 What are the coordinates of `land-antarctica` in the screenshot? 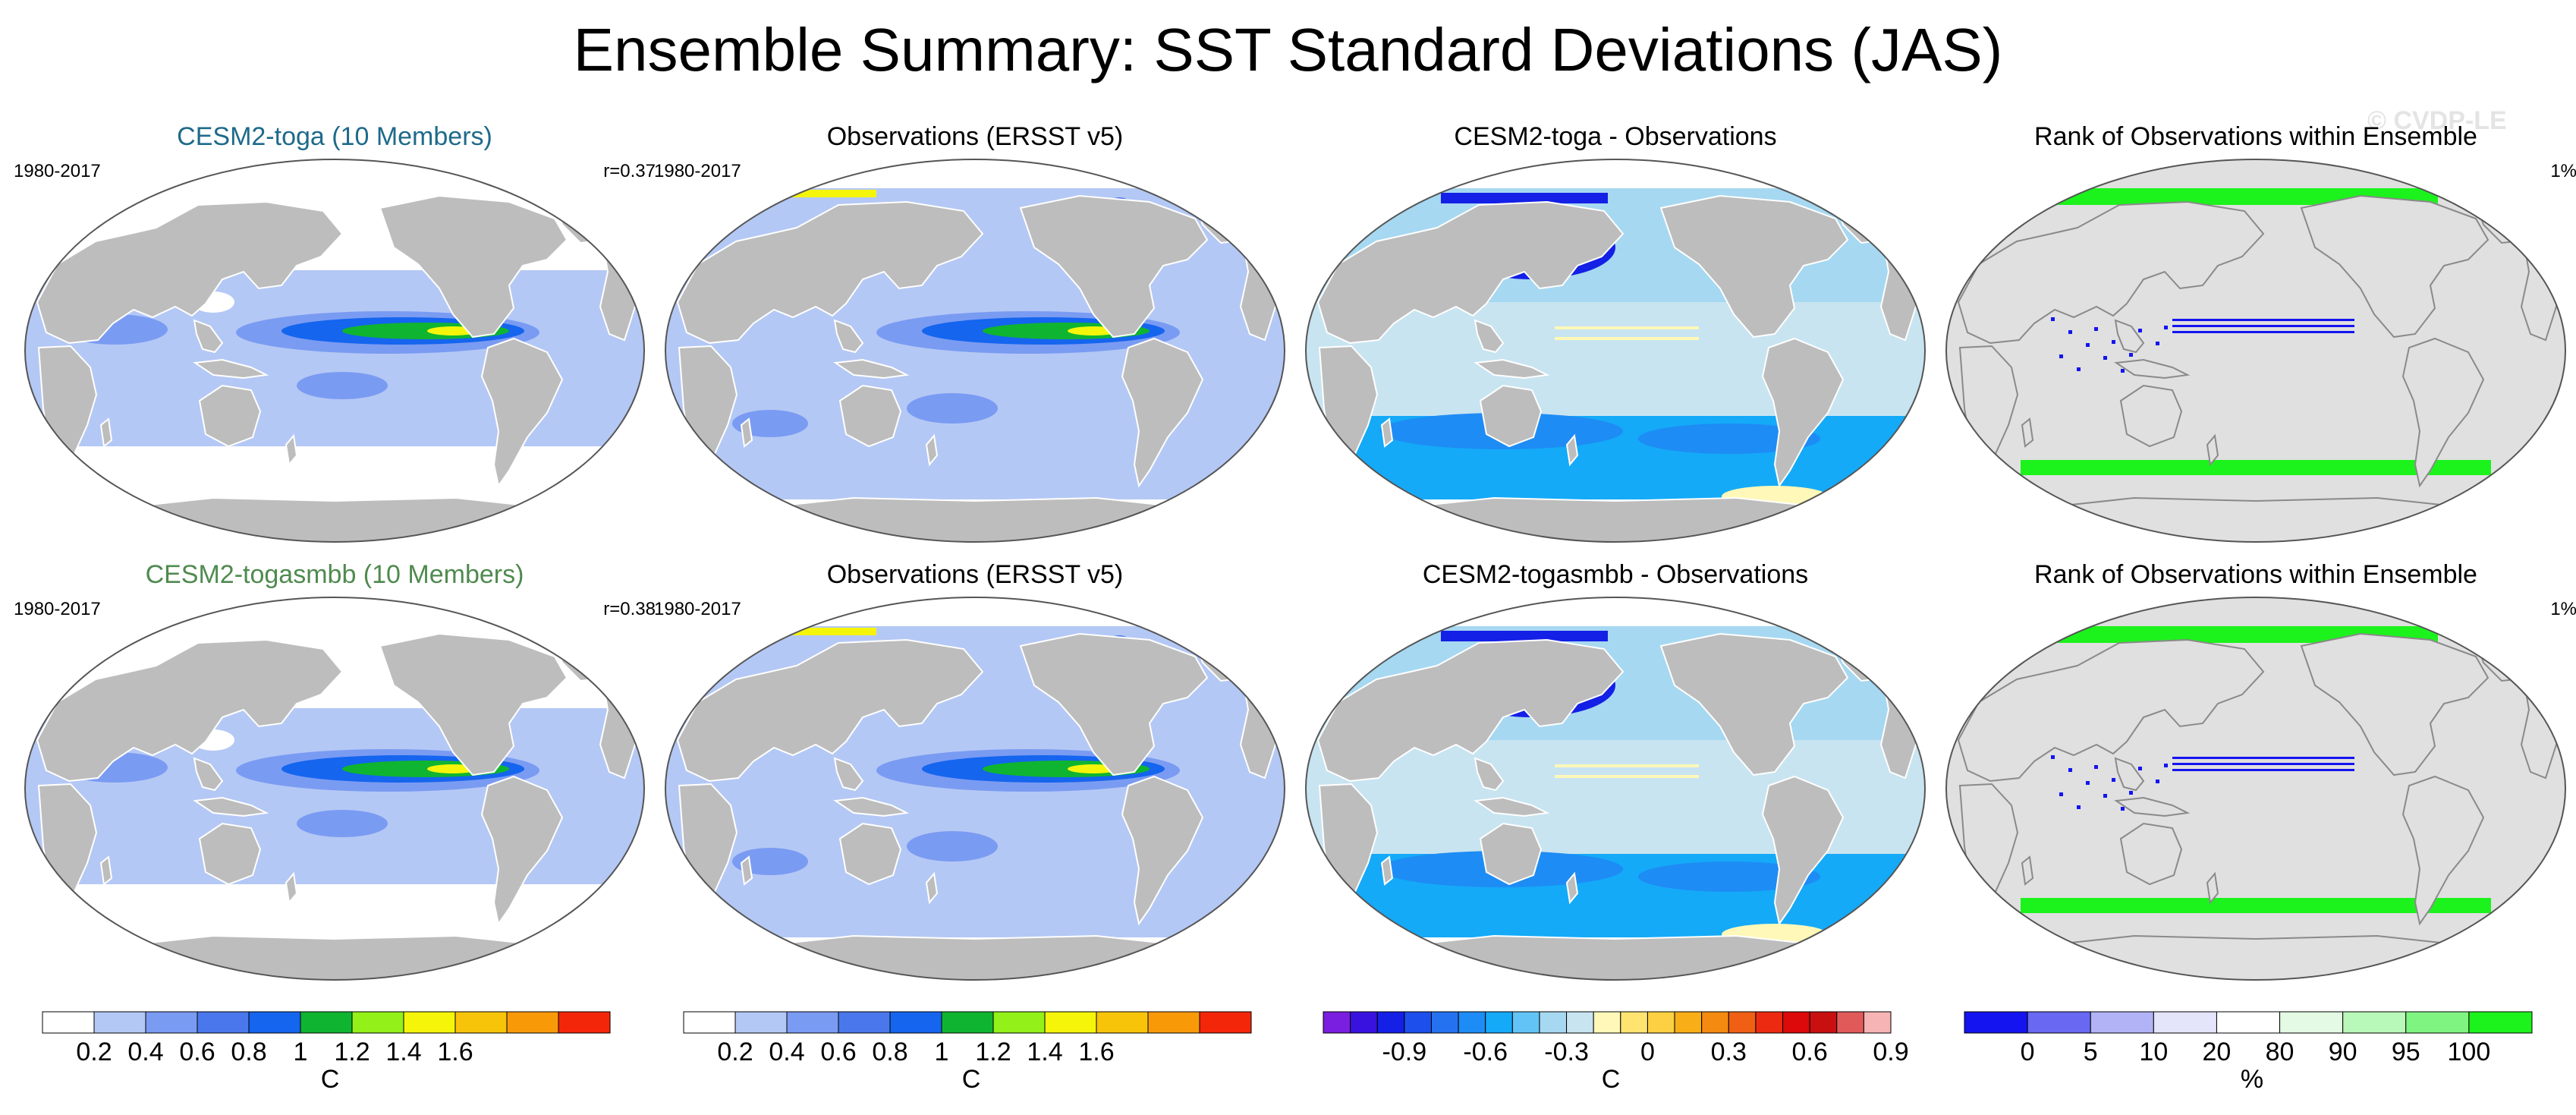 It's located at (975, 519).